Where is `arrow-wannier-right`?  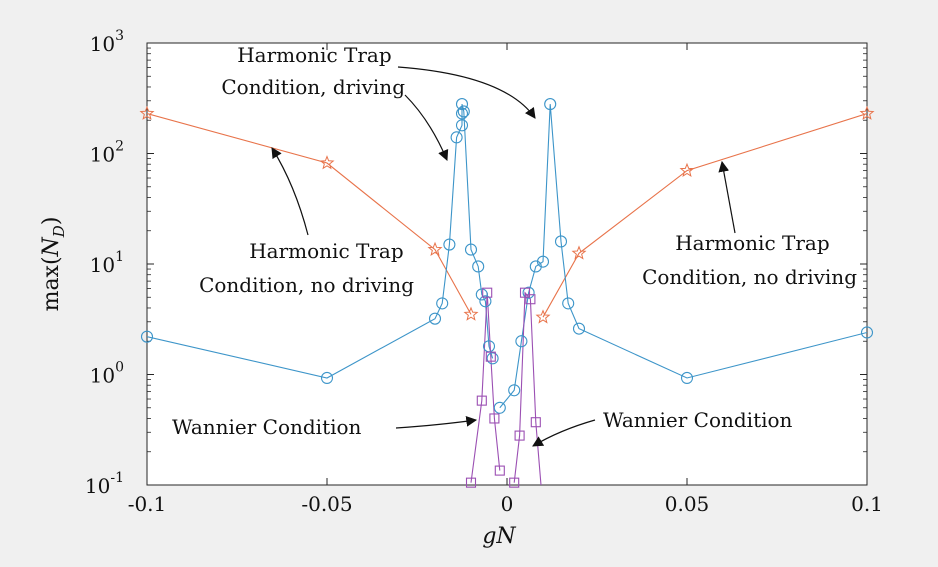
arrow-wannier-right is located at coordinates (564, 433).